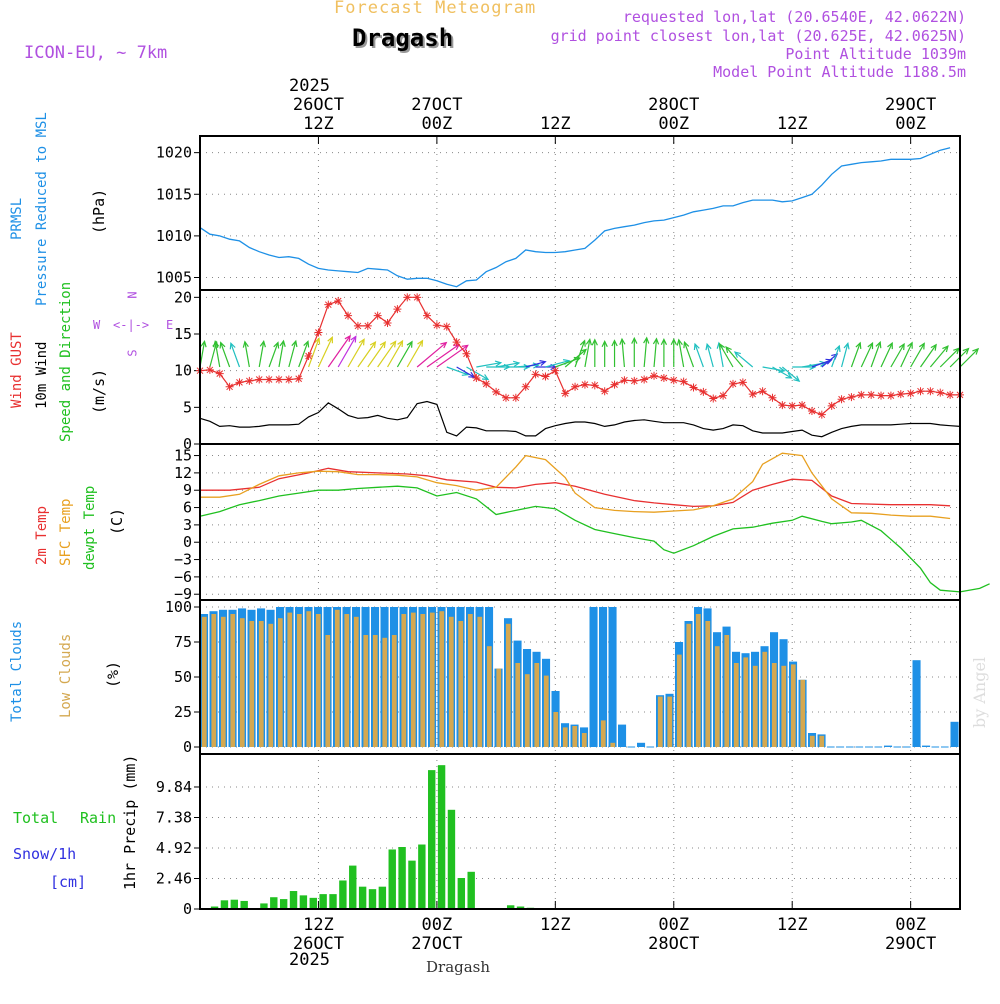  Describe the element at coordinates (555, 925) in the screenshot. I see `bottom-time-label-hour: 12Z` at that location.